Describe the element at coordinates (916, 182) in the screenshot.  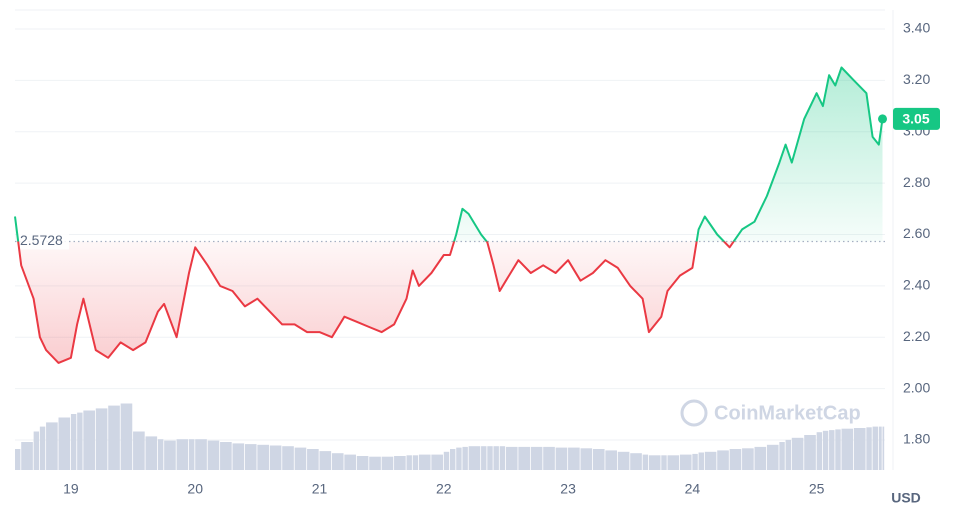
I see `y-tick-label: 2.80` at that location.